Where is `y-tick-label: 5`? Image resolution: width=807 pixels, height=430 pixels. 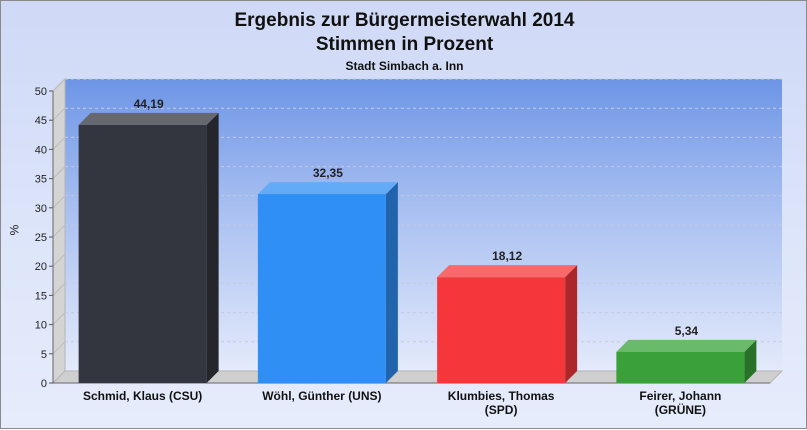
y-tick-label: 5 is located at coordinates (44, 355).